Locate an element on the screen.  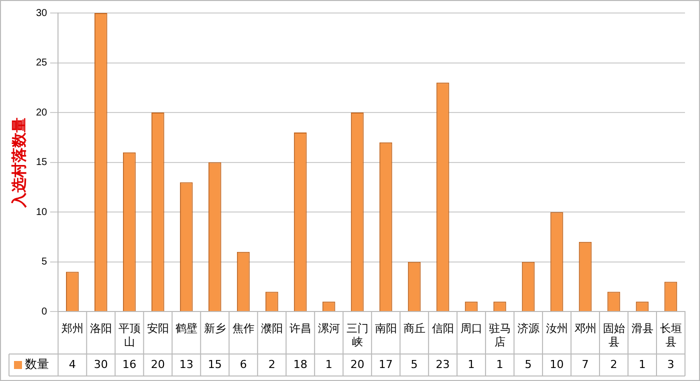
x-tick-label: 济源 is located at coordinates (528, 329).